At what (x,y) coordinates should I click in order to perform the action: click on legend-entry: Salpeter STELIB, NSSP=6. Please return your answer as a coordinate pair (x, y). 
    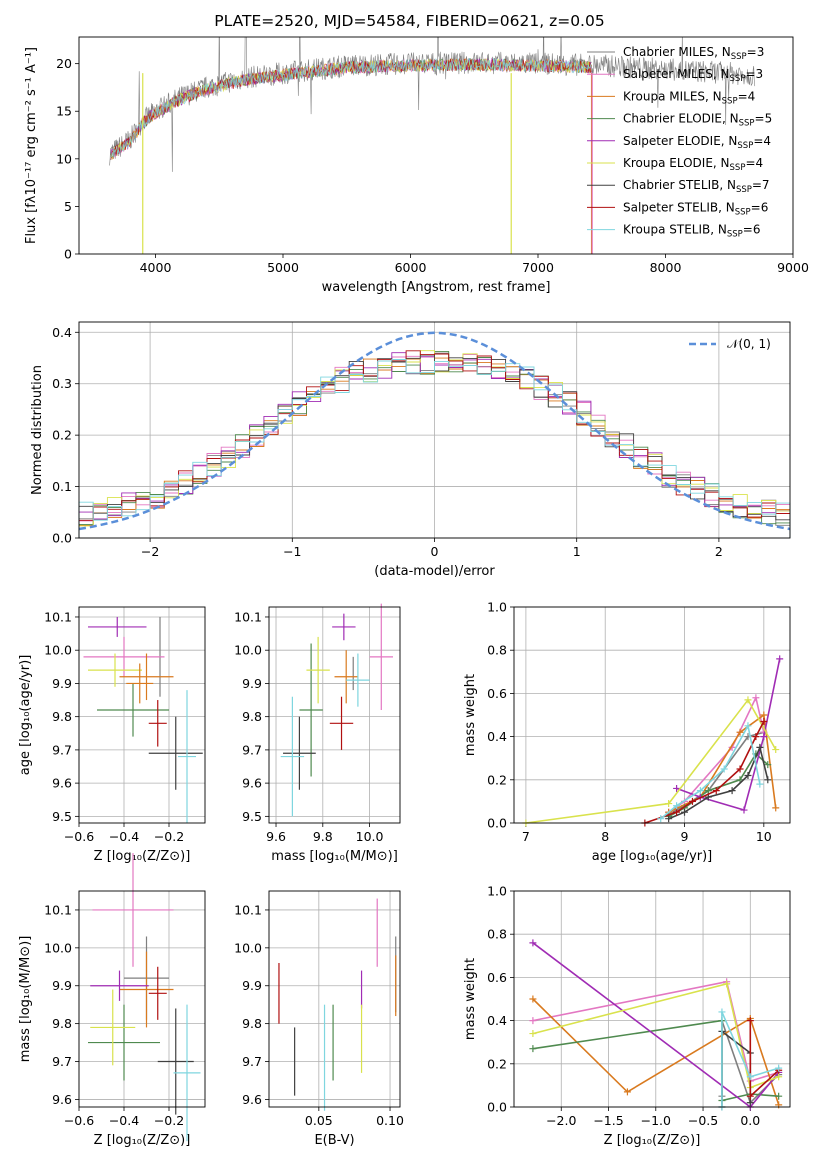
    Looking at the image, I should click on (695, 208).